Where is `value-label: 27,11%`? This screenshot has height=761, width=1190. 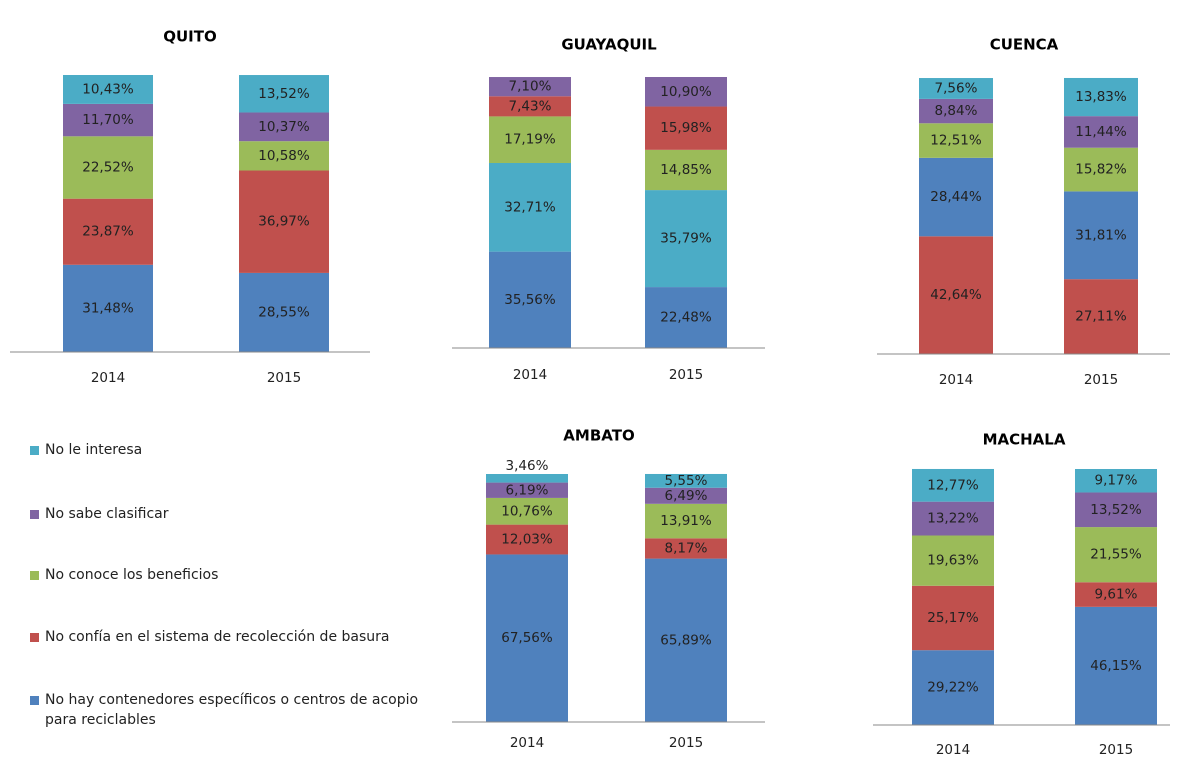
value-label: 27,11% is located at coordinates (1101, 317).